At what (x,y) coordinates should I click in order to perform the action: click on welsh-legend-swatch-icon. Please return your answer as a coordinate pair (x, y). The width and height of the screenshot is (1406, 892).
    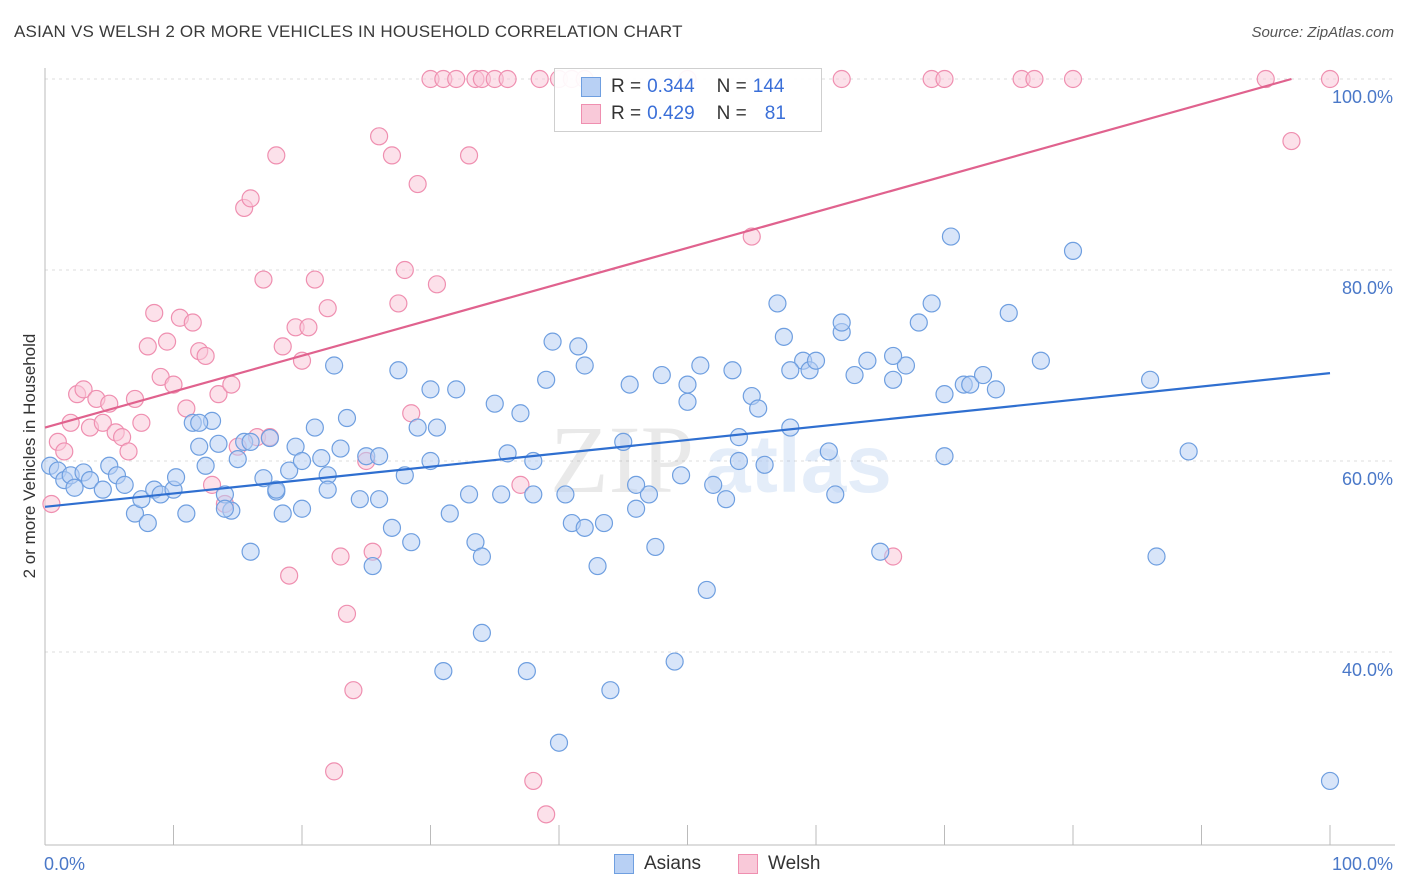
    Looking at the image, I should click on (748, 864).